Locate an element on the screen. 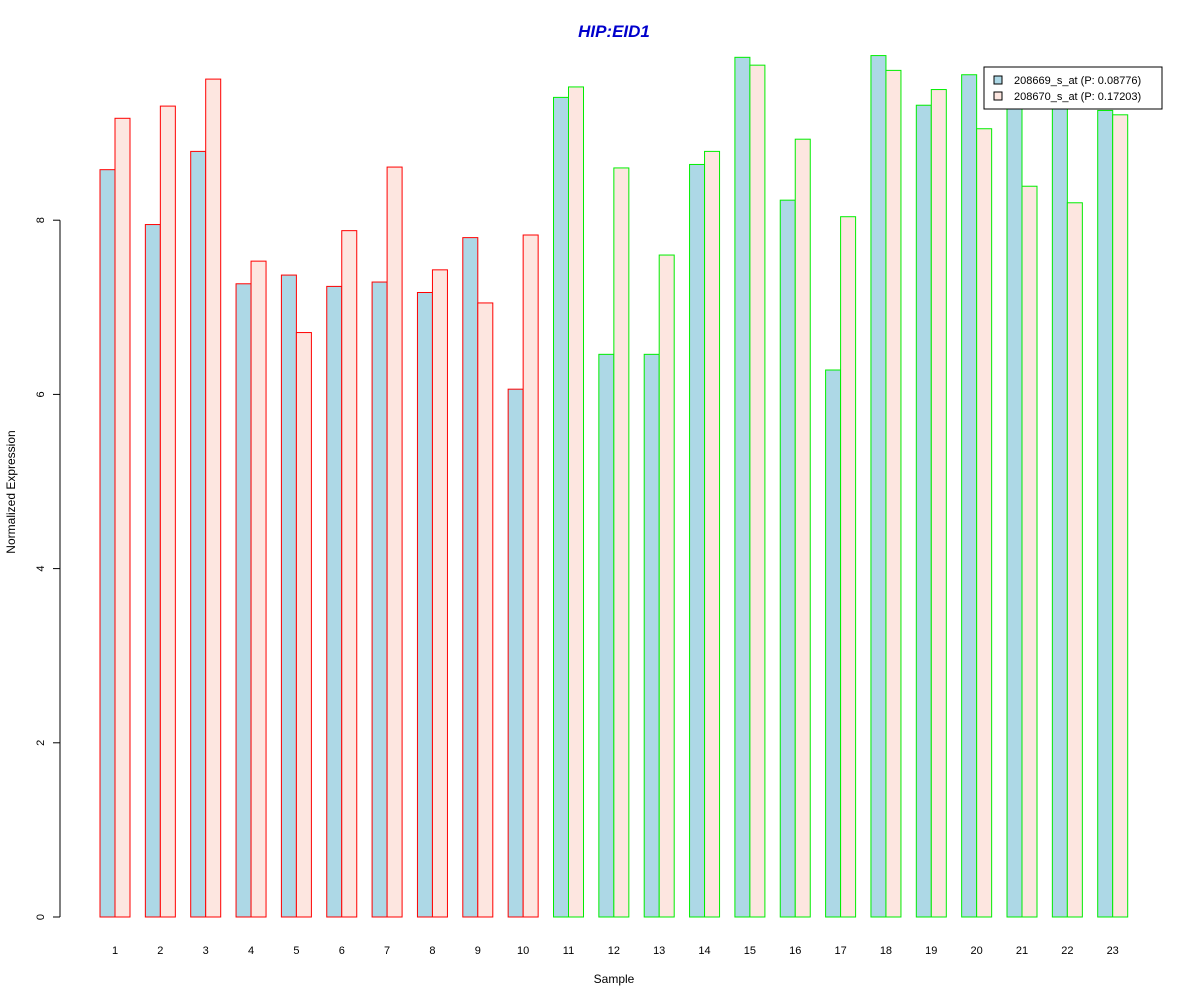  x-tick-label: 5 is located at coordinates (296, 951).